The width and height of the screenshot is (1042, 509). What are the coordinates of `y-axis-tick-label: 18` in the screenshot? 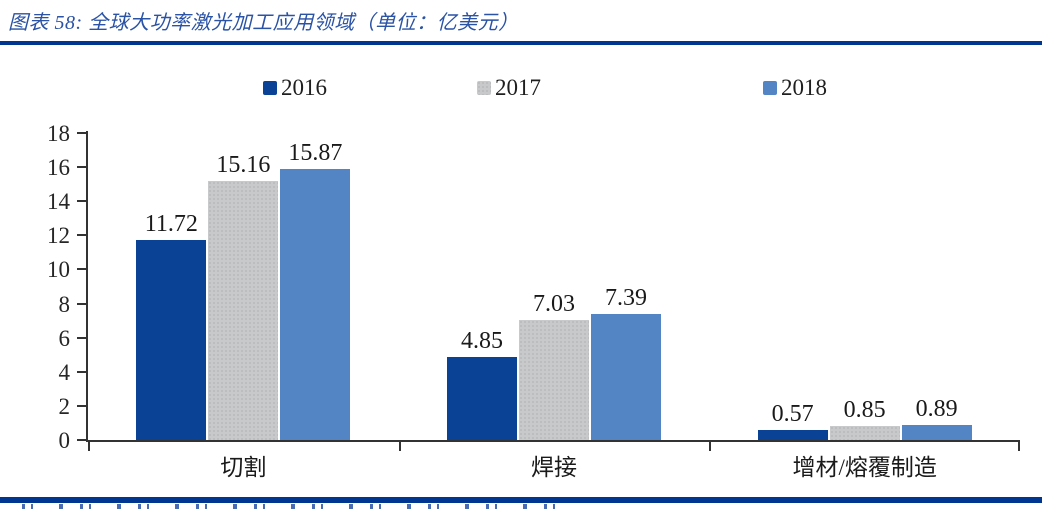 It's located at (58, 133).